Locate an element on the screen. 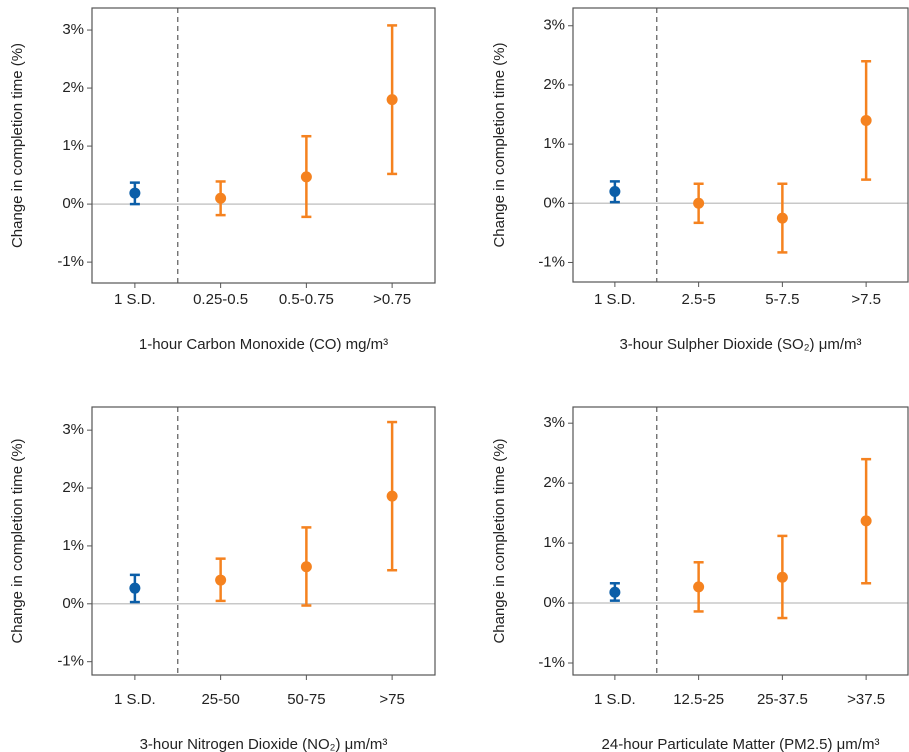 The image size is (909, 752). x-tick-label: 25-50 is located at coordinates (220, 699).